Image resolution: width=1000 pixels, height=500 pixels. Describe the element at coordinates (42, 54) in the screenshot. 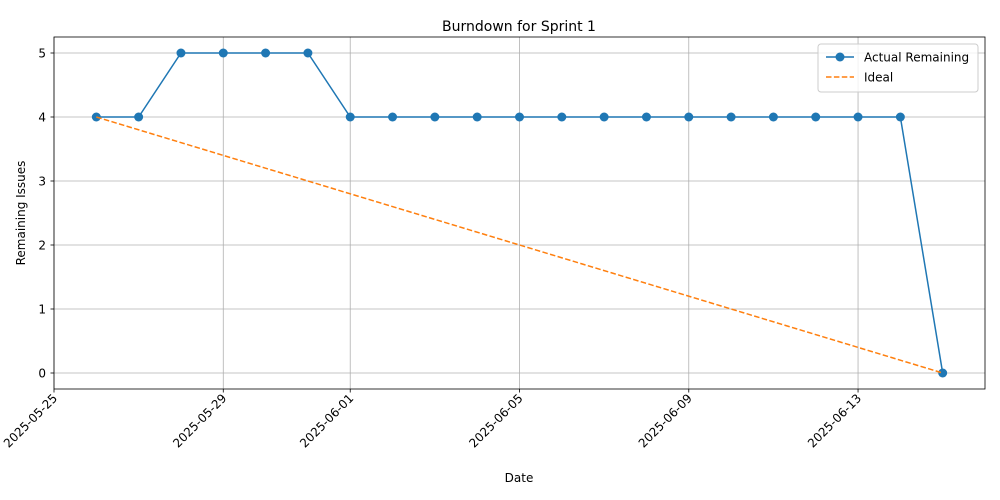

I see `y-tick-label: 5` at that location.